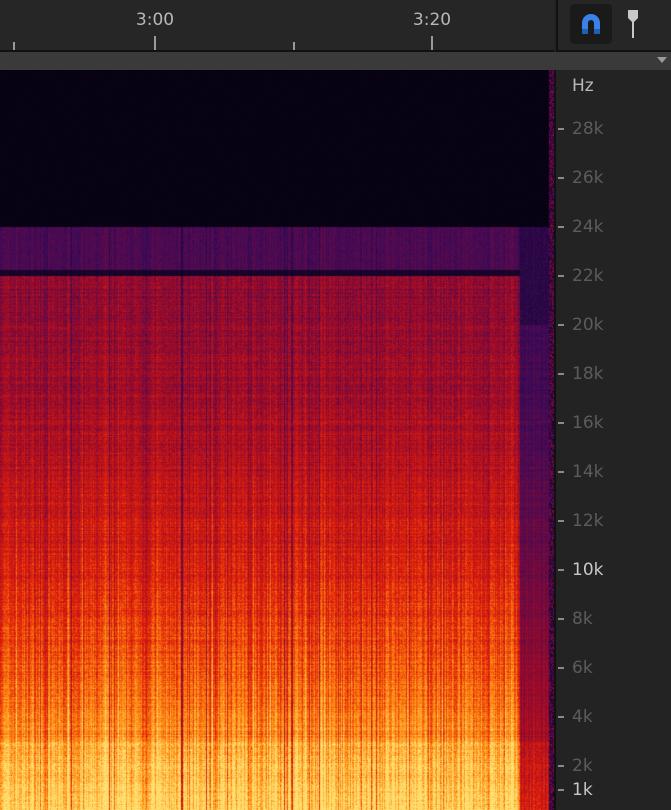 Image resolution: width=671 pixels, height=810 pixels. Describe the element at coordinates (633, 25) in the screenshot. I see `playhead-marker-icon` at that location.